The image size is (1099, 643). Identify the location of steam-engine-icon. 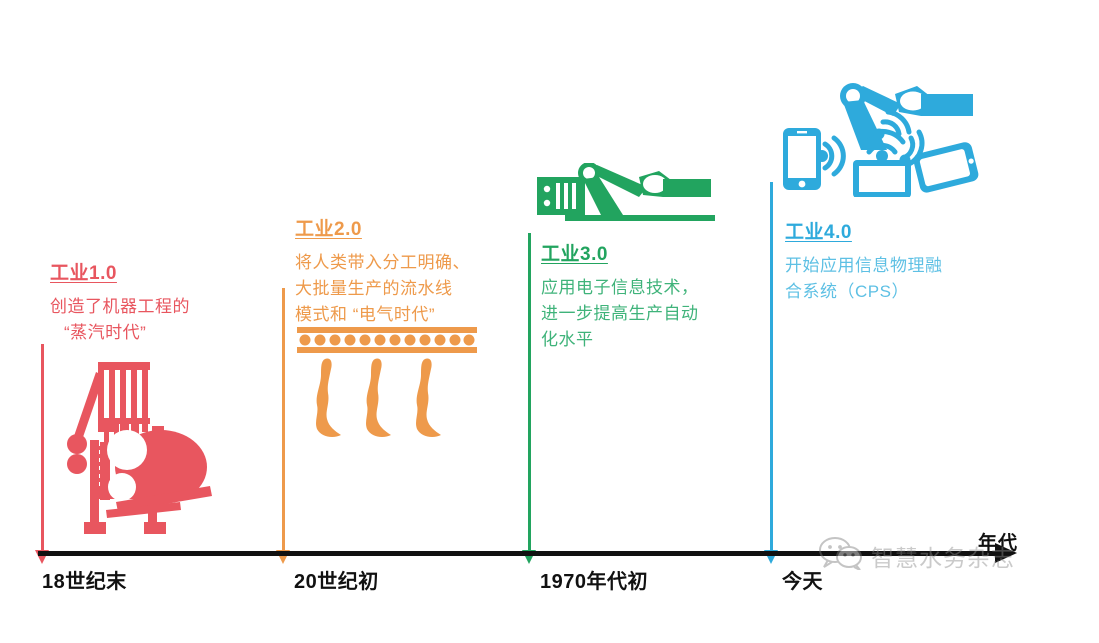
(140, 452).